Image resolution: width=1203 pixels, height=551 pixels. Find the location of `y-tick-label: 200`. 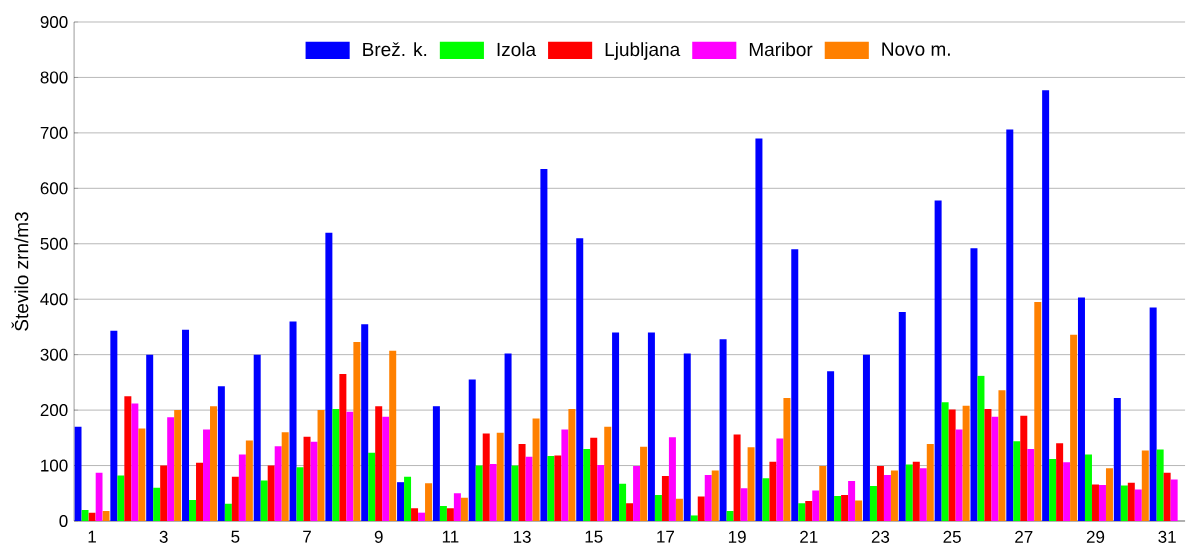

y-tick-label: 200 is located at coordinates (54, 410).